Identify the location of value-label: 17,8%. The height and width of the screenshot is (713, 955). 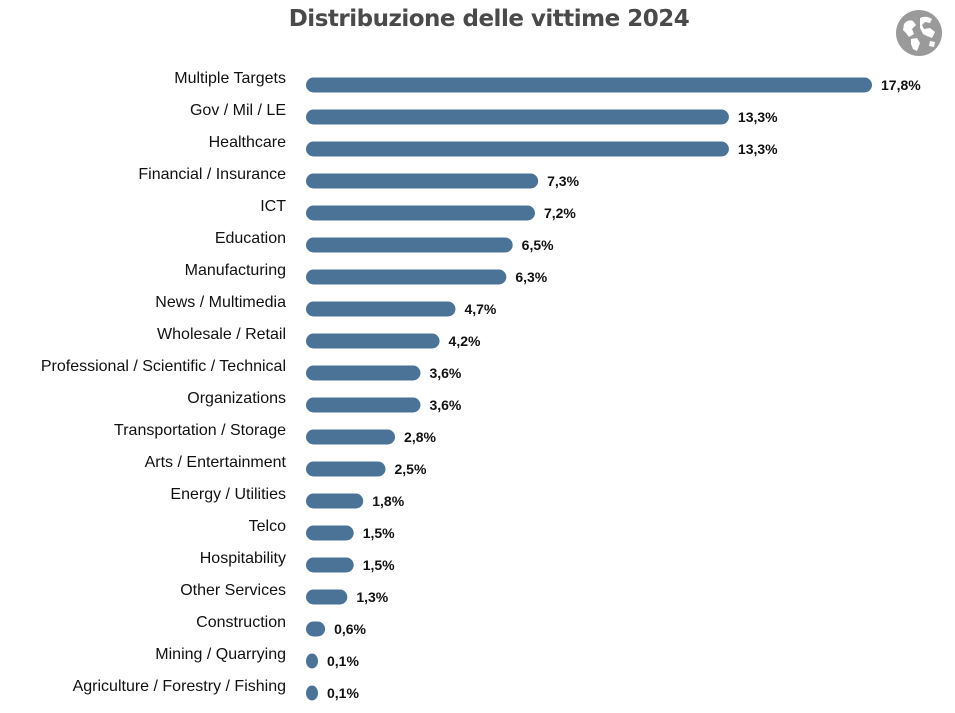
(901, 85).